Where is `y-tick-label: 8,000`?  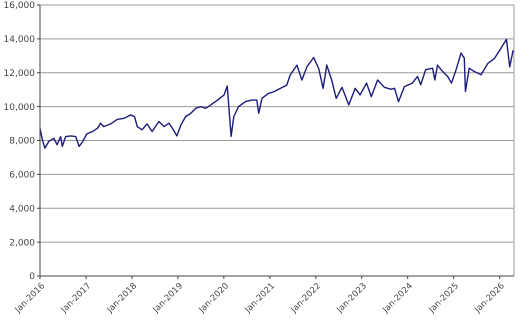 y-tick-label: 8,000 is located at coordinates (22, 141).